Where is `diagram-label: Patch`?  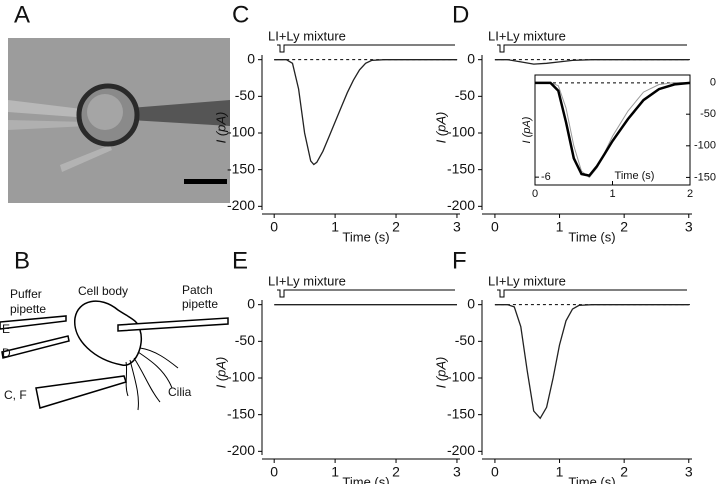 diagram-label: Patch is located at coordinates (197, 290).